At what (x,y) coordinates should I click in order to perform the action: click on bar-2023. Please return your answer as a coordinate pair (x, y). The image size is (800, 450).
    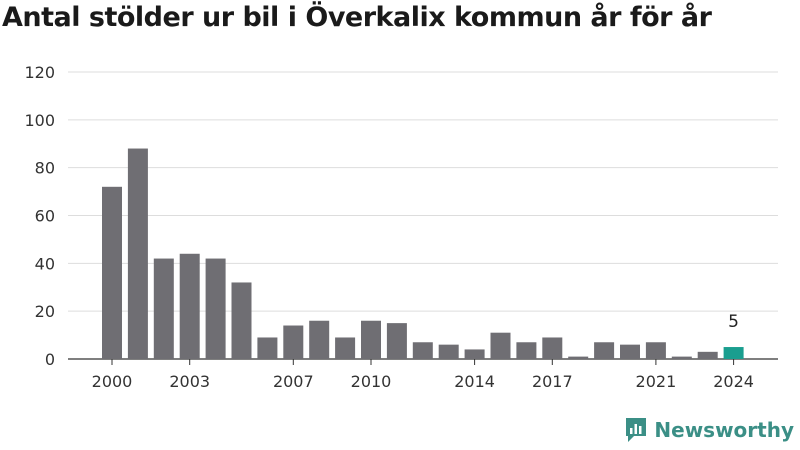
    Looking at the image, I should click on (707, 355).